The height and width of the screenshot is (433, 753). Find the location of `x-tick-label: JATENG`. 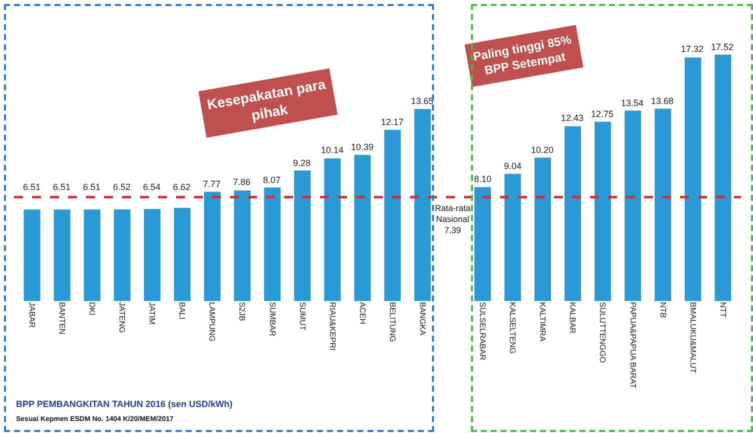

x-tick-label: JATENG is located at coordinates (122, 317).